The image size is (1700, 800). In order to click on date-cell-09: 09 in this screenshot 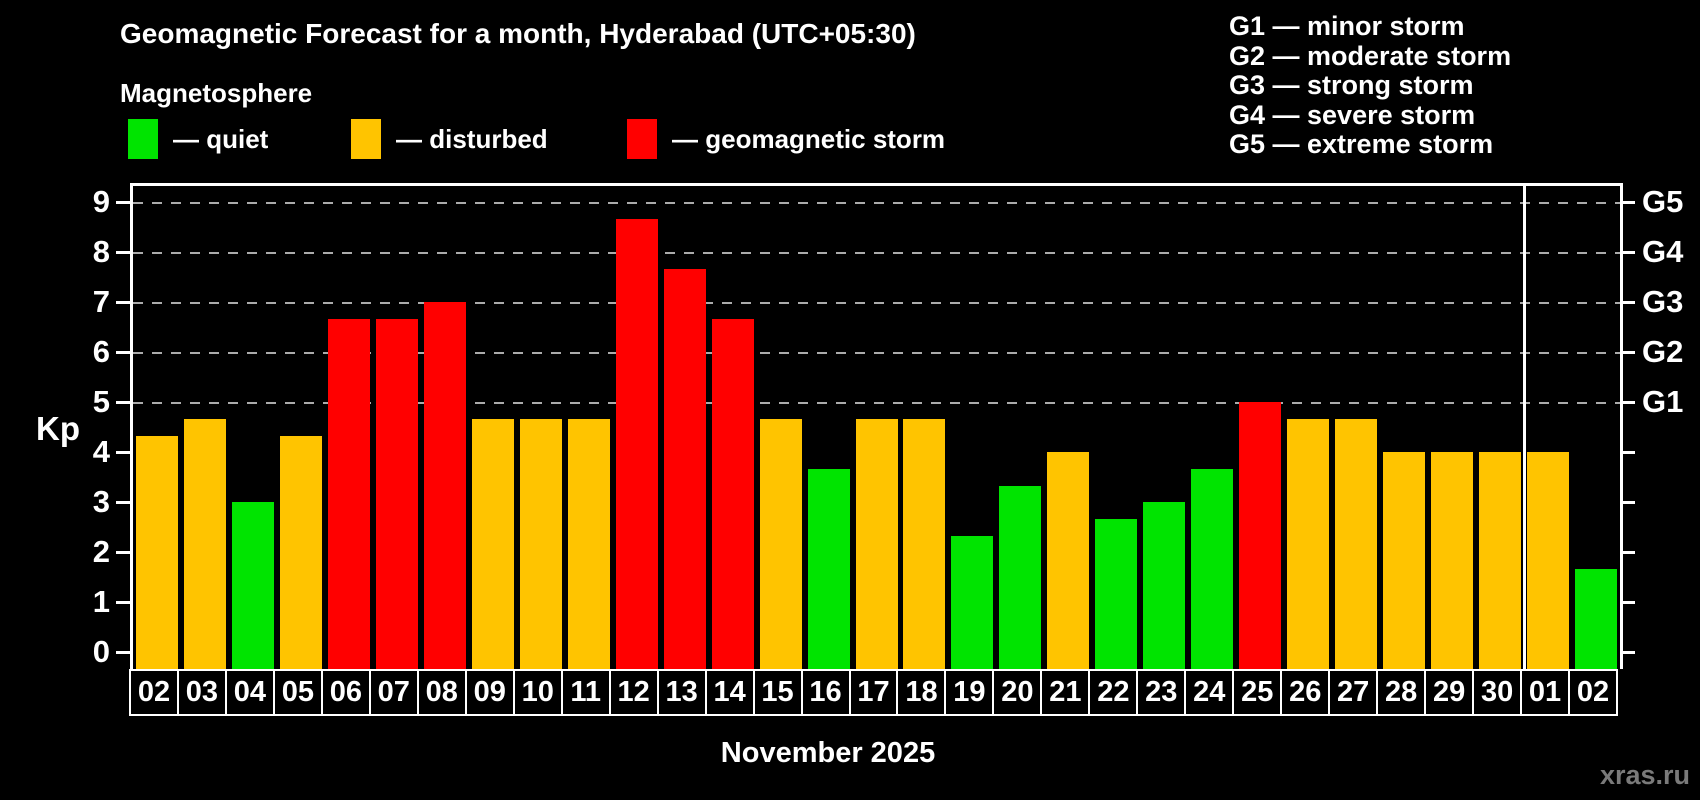, I will do `click(489, 692)`.